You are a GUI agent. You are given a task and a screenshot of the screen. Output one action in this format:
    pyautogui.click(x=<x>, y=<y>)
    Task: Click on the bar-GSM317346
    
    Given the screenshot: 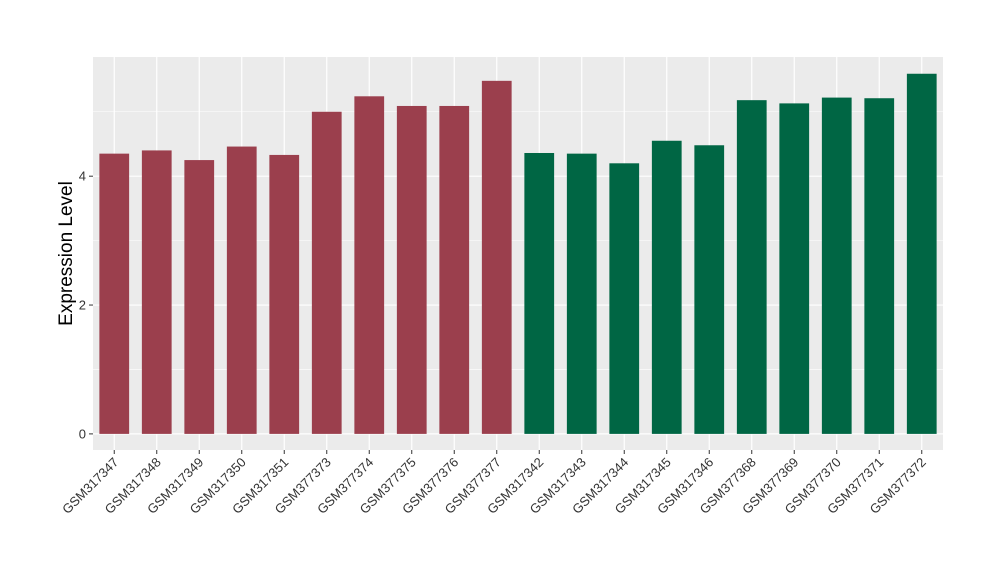 What is the action you would take?
    pyautogui.click(x=709, y=289)
    